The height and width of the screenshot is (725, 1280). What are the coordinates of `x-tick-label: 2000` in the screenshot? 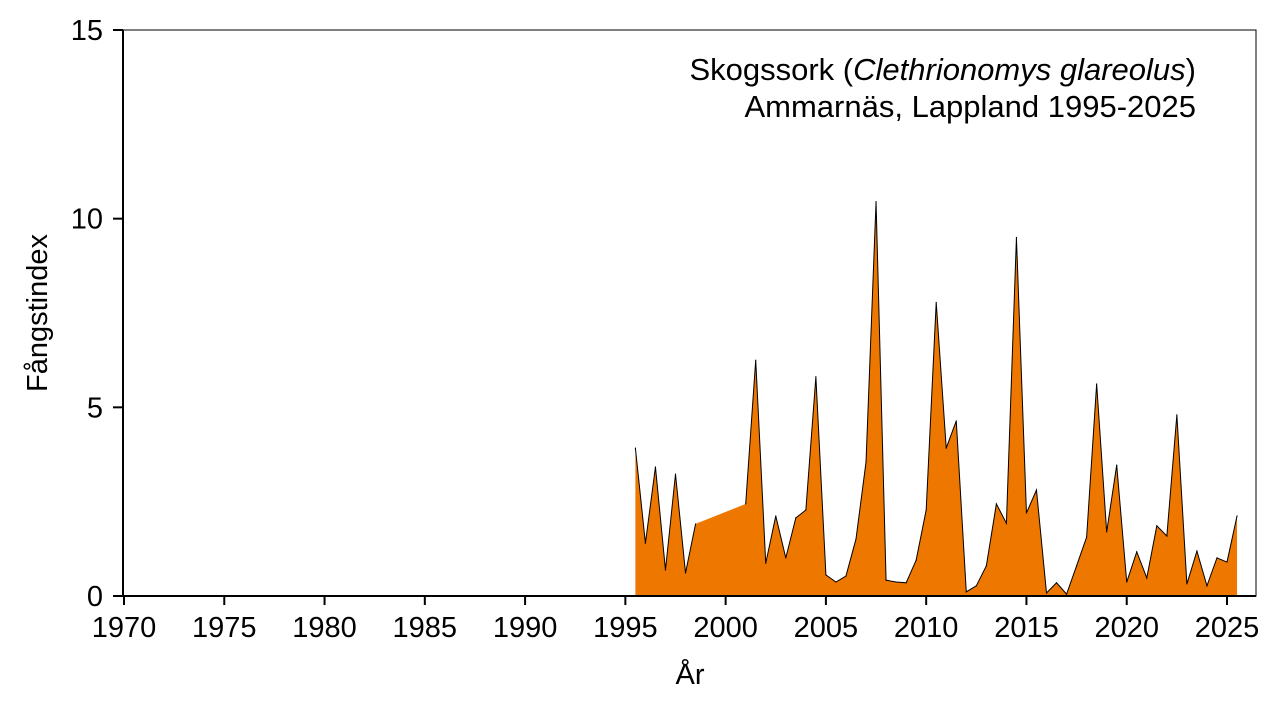 It's located at (725, 628).